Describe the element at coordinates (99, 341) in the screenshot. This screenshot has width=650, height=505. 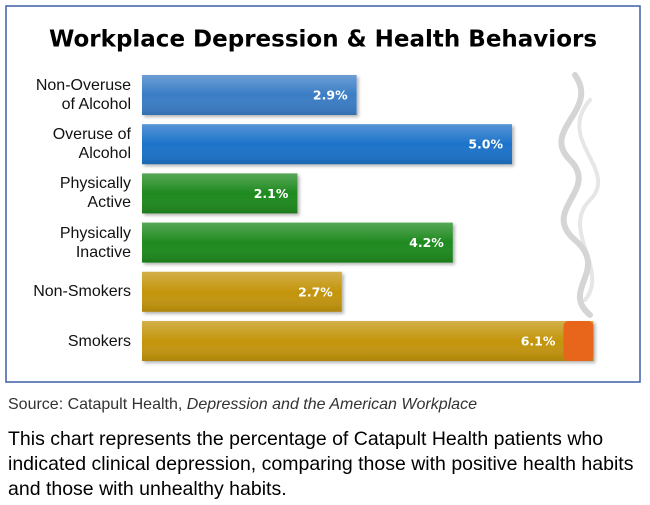
I see `category-label: Smokers` at that location.